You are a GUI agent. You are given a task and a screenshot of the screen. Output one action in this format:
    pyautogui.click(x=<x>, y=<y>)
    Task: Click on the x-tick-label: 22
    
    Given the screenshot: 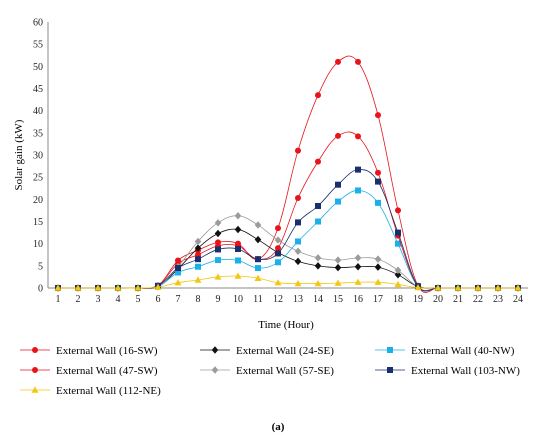 What is the action you would take?
    pyautogui.click(x=478, y=299)
    